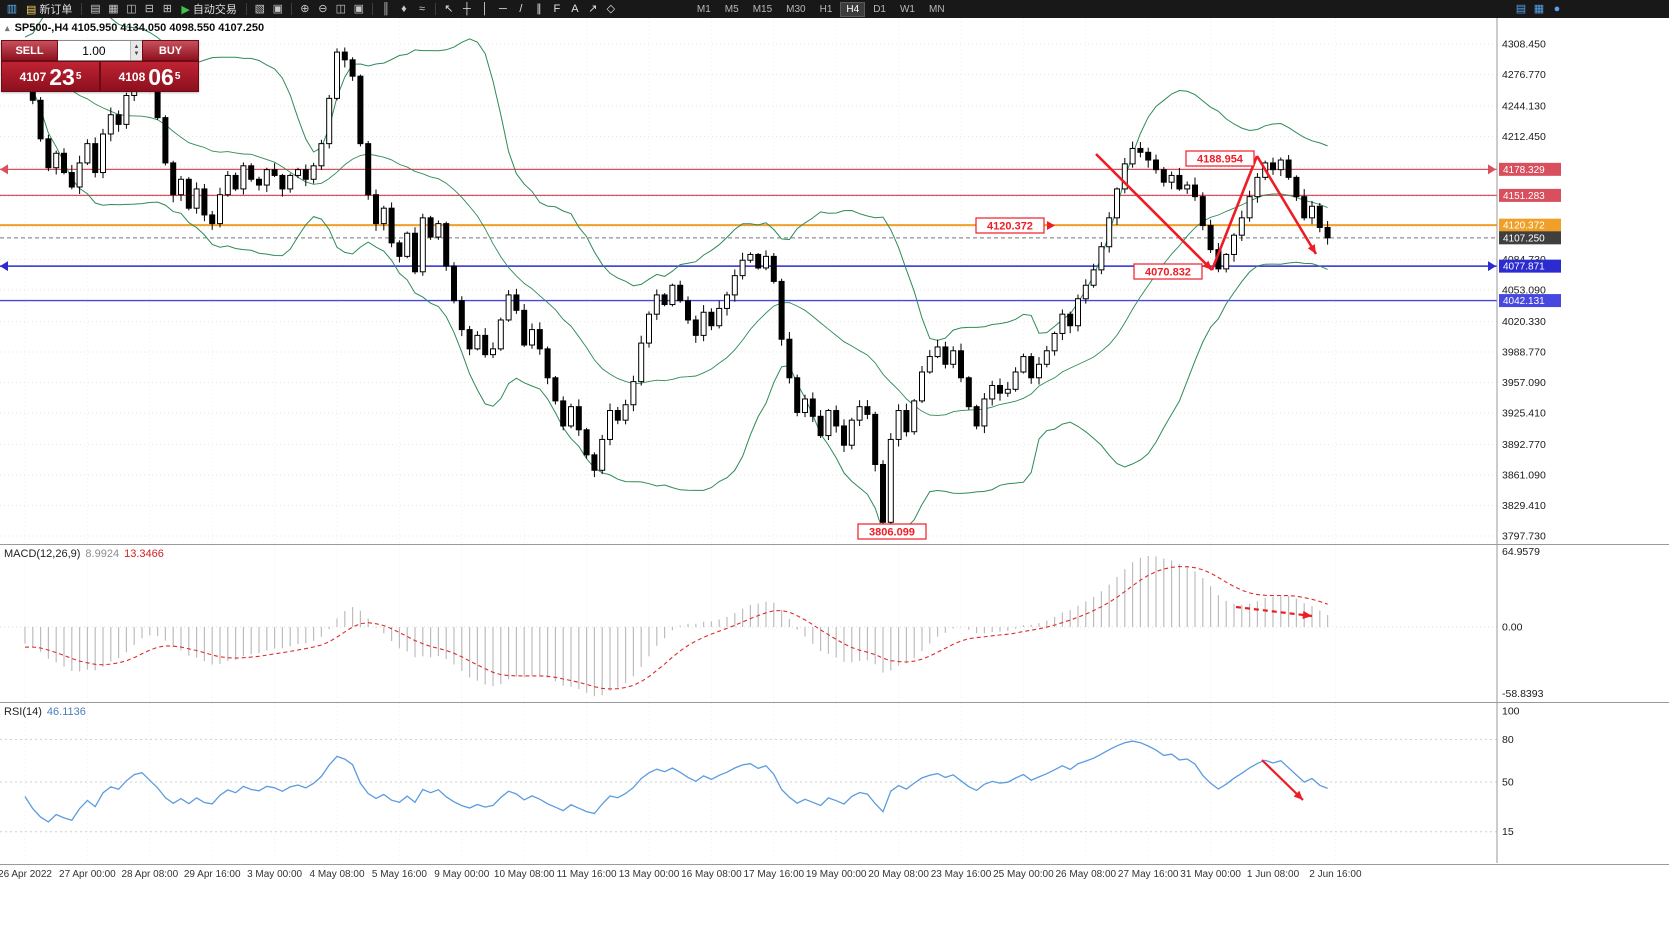 The width and height of the screenshot is (1669, 939). I want to click on profiles-icon: ▣, so click(278, 8).